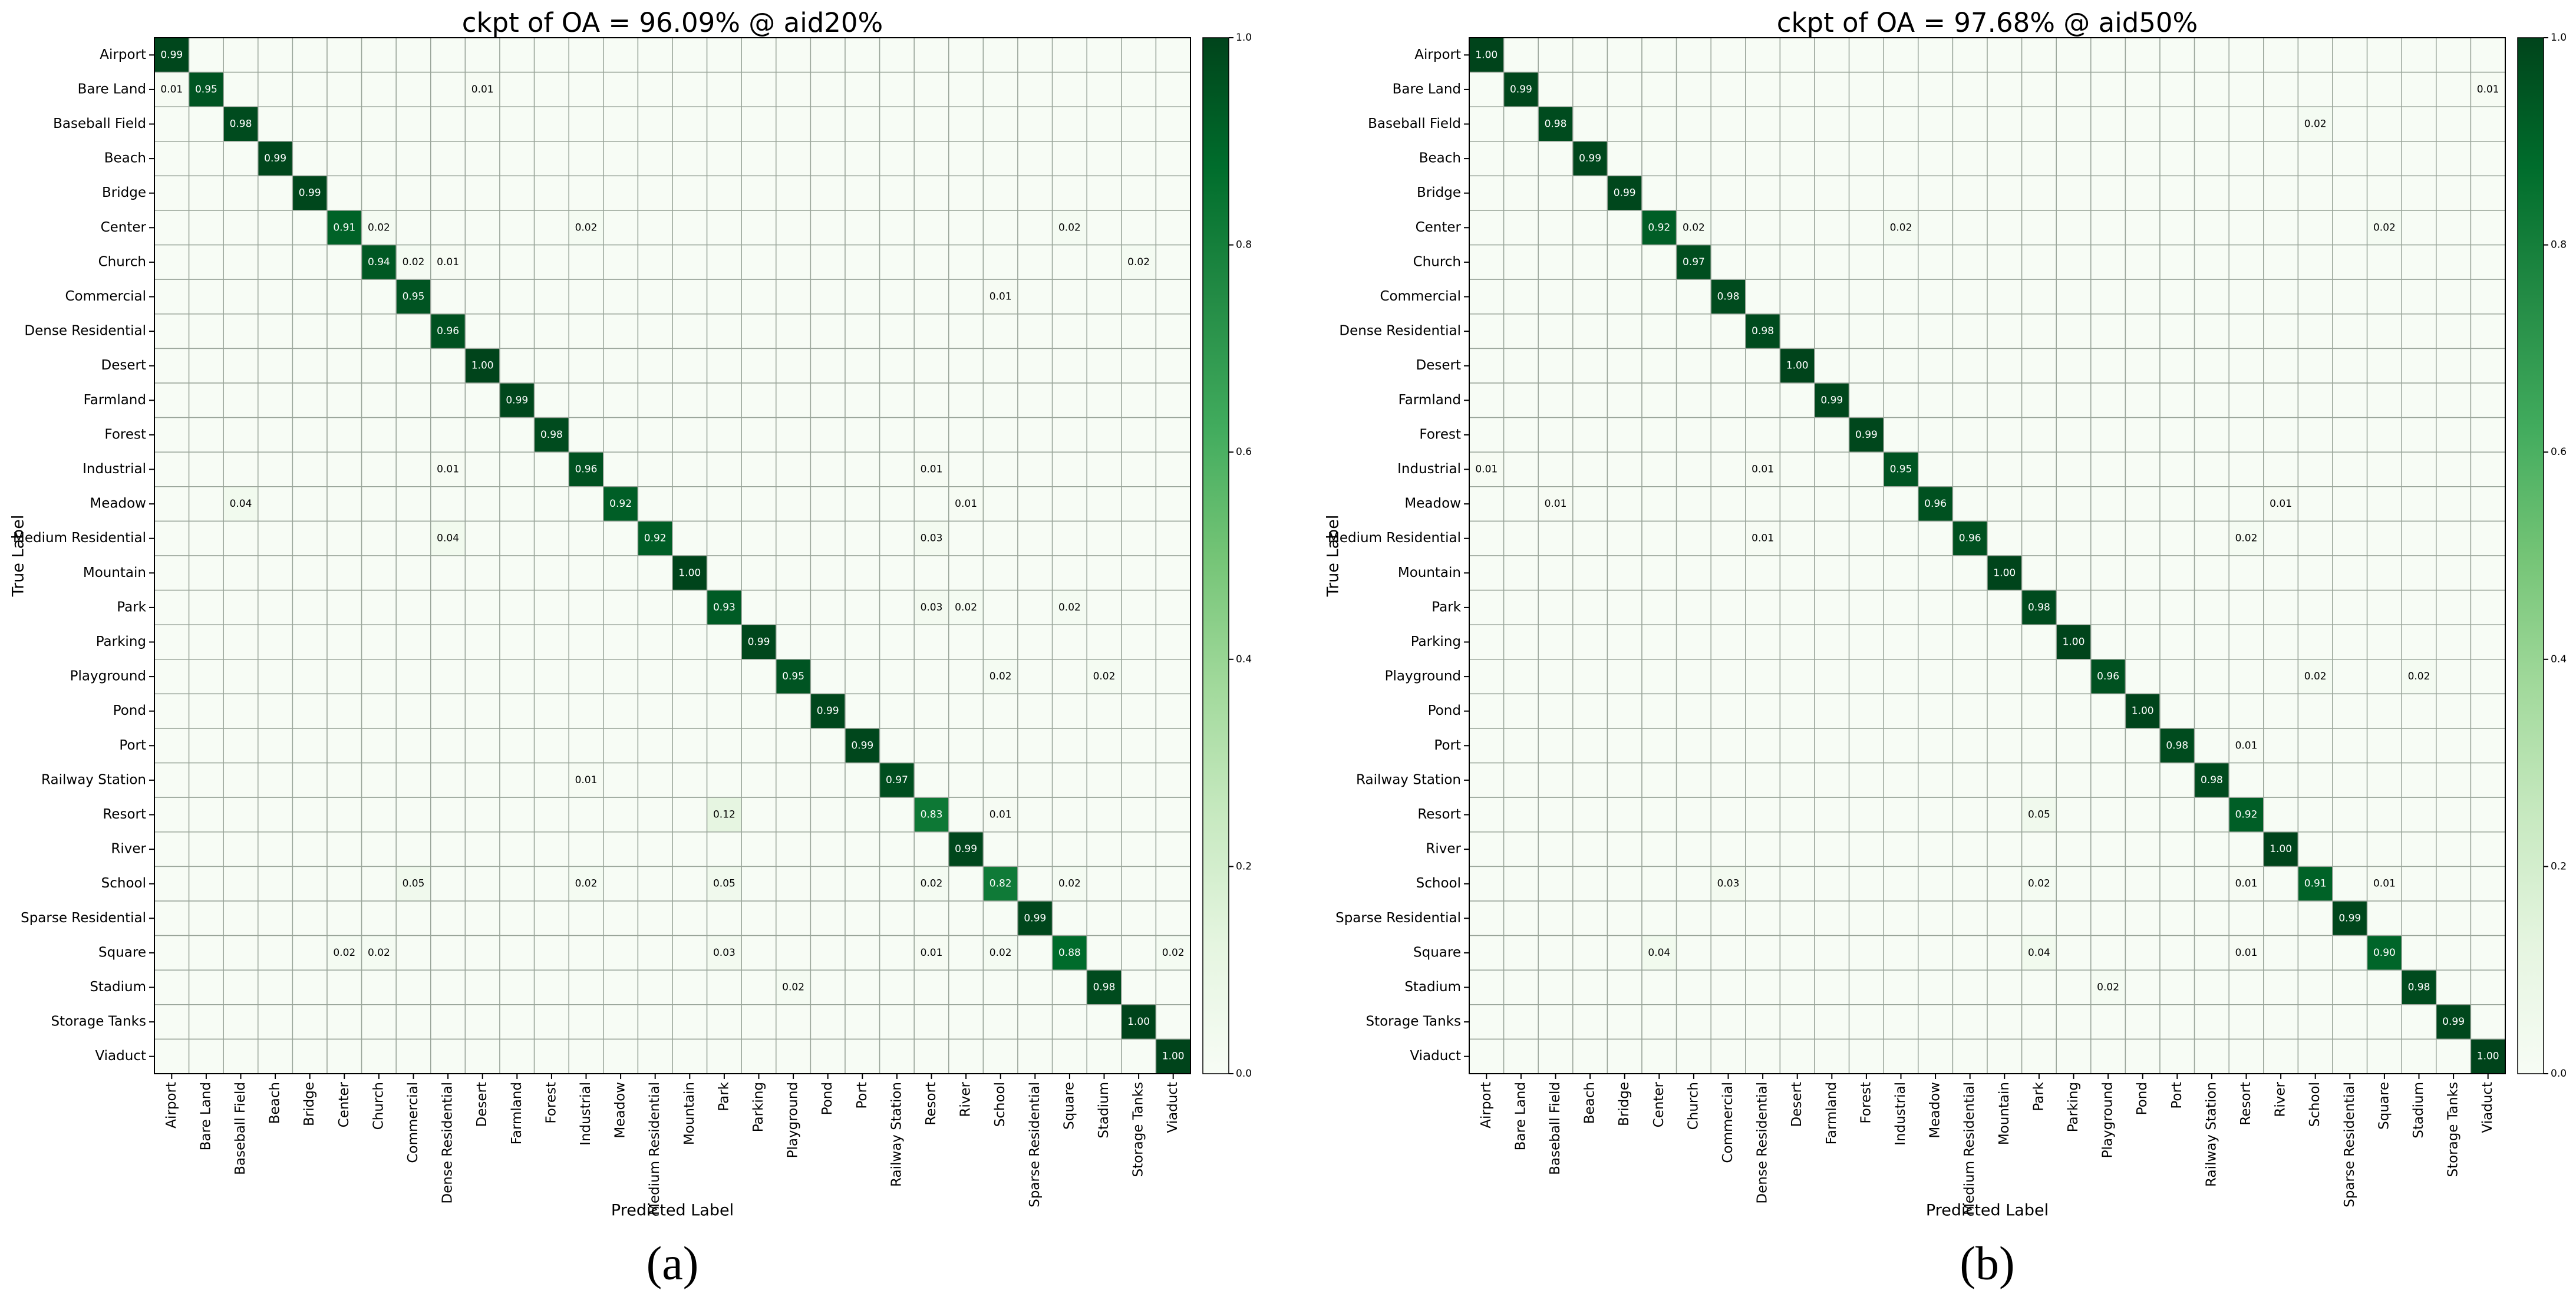  Describe the element at coordinates (448, 1143) in the screenshot. I see `x-tick-label: Dense Residential` at that location.